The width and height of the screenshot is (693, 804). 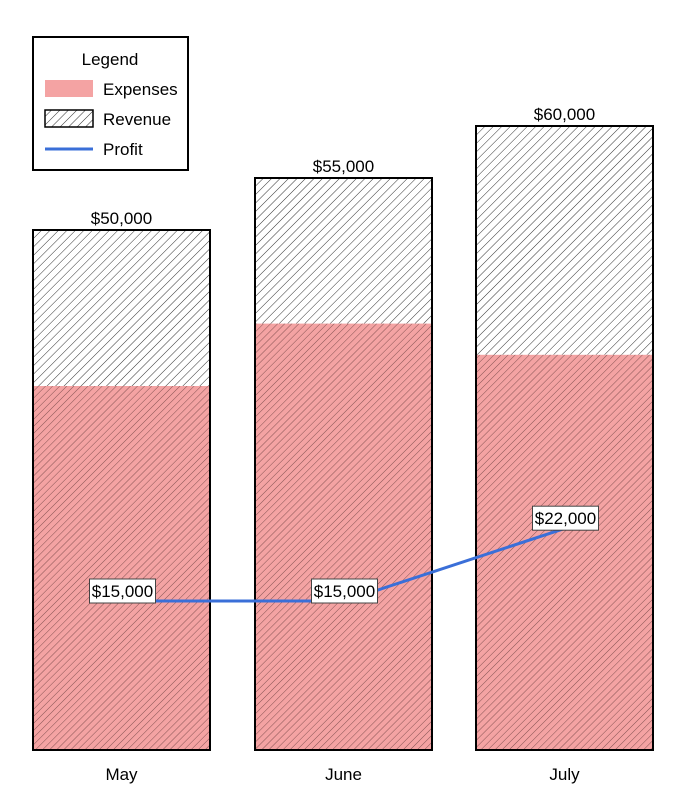 I want to click on expenses-bar-may, so click(x=121, y=568).